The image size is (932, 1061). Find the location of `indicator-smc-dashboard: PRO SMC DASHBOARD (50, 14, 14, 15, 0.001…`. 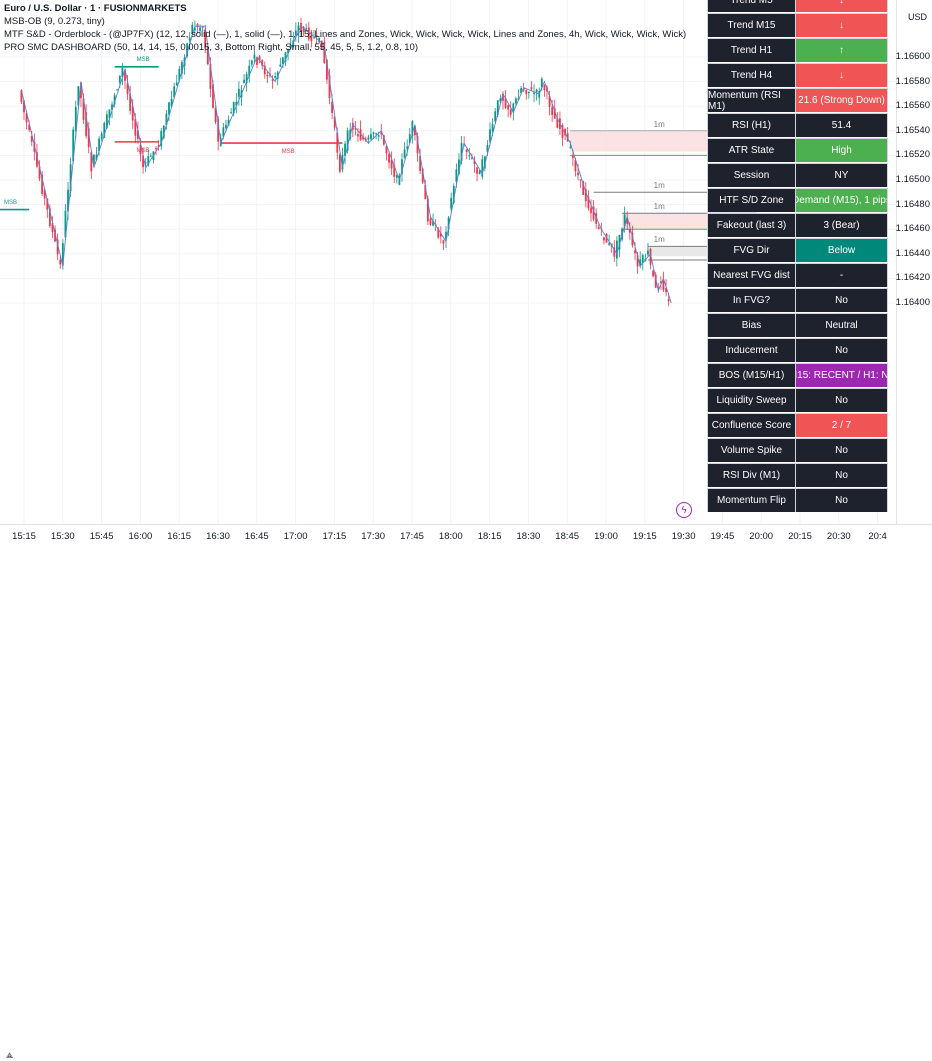

indicator-smc-dashboard: PRO SMC DASHBOARD (50, 14, 14, 15, 0.001… is located at coordinates (211, 47).